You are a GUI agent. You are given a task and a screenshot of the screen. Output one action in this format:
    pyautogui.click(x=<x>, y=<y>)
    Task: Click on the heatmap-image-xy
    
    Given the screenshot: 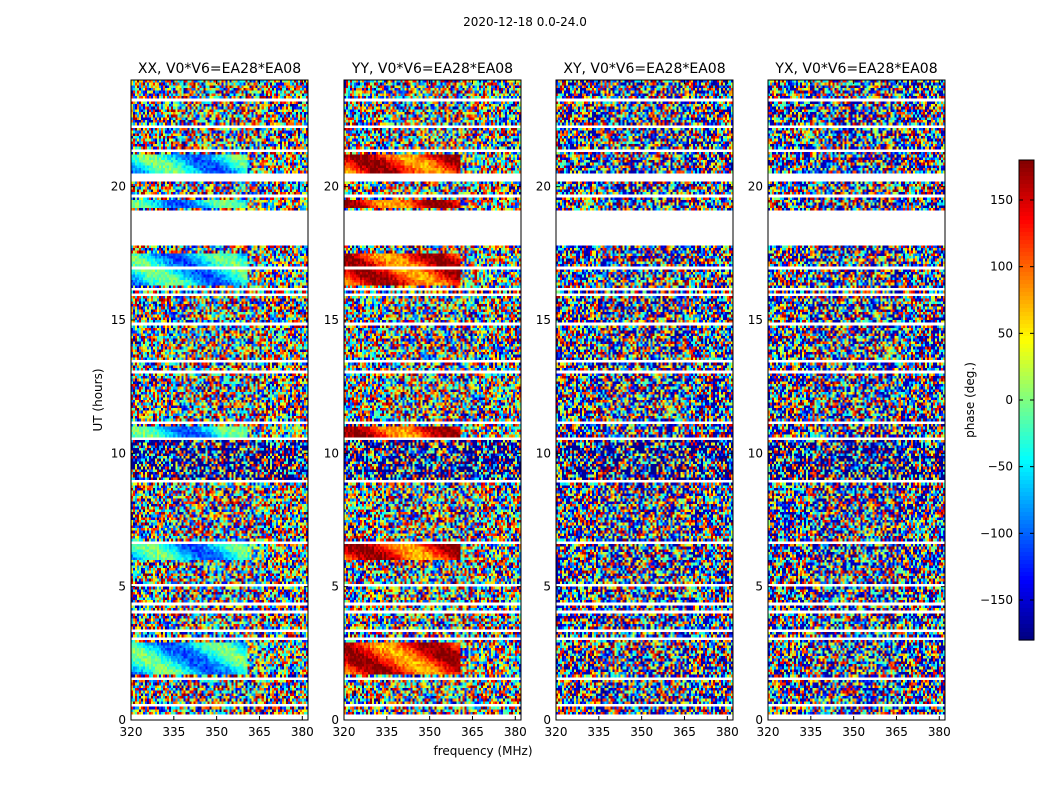 What is the action you would take?
    pyautogui.click(x=644, y=400)
    